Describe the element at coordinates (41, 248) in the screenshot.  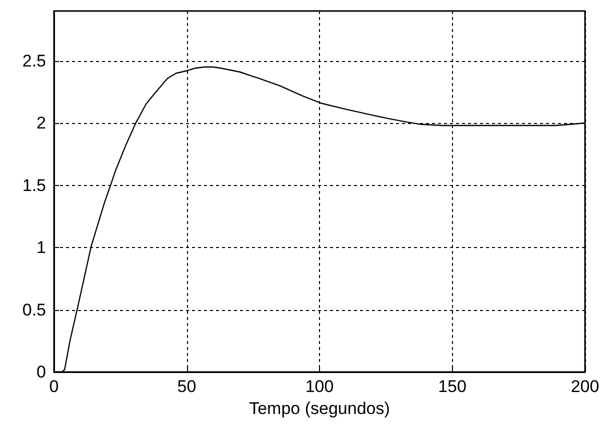
I see `y-tick-label: 1` at that location.